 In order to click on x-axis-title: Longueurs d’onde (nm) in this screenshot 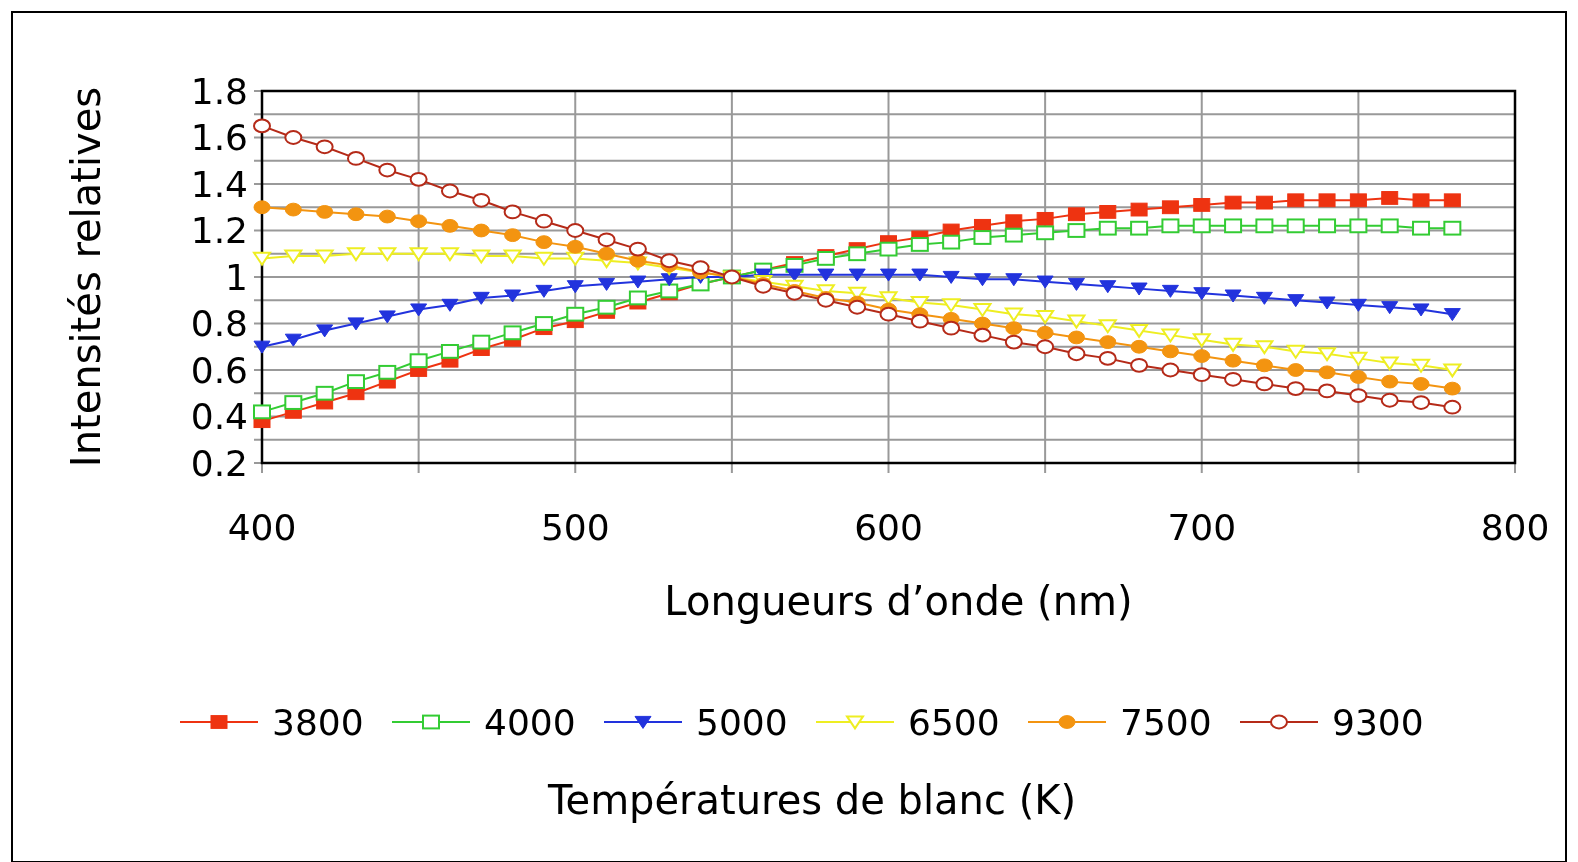, I will do `click(898, 601)`.